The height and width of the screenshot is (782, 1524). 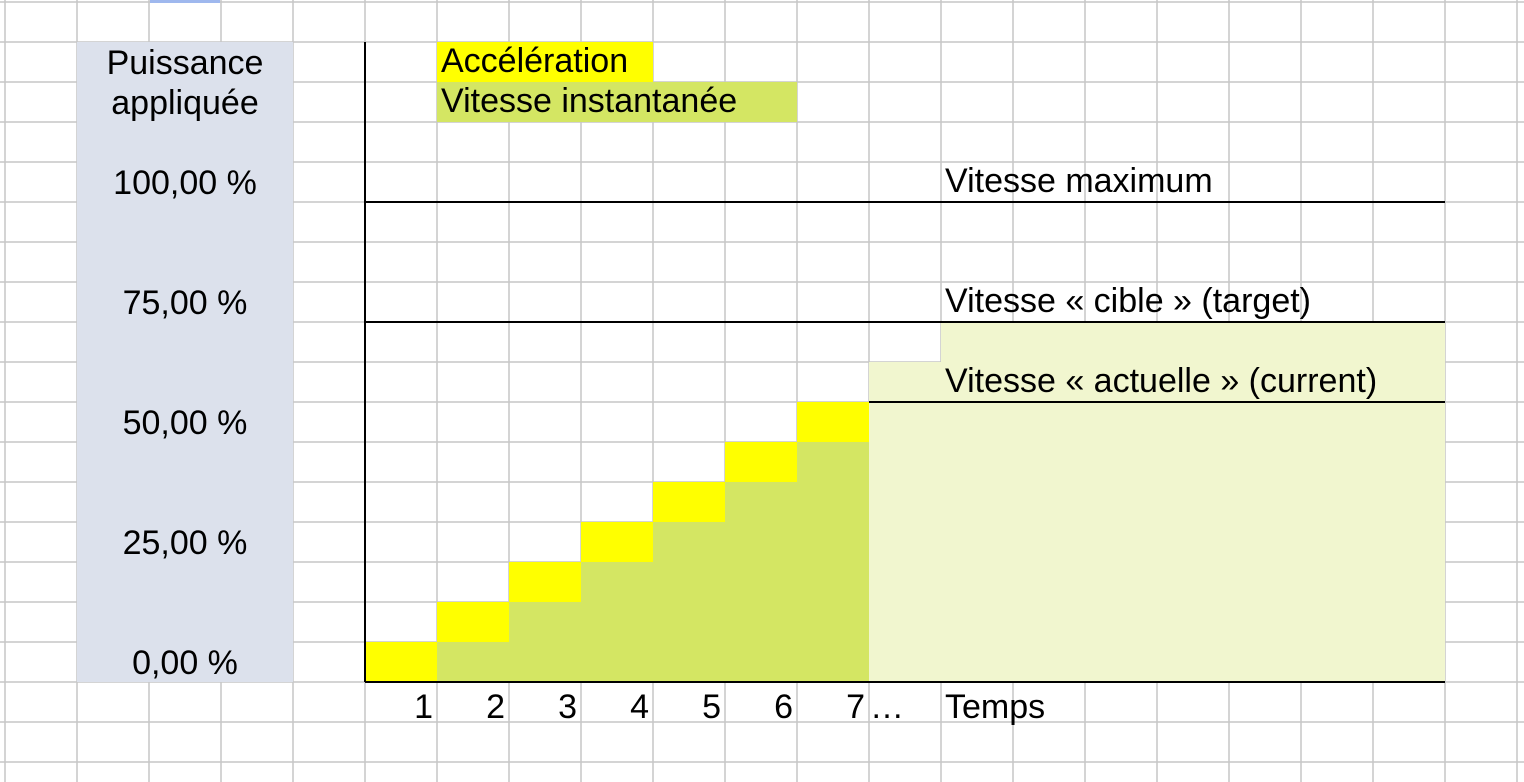 What do you see at coordinates (1079, 181) in the screenshot?
I see `annotation: Vitesse maximum` at bounding box center [1079, 181].